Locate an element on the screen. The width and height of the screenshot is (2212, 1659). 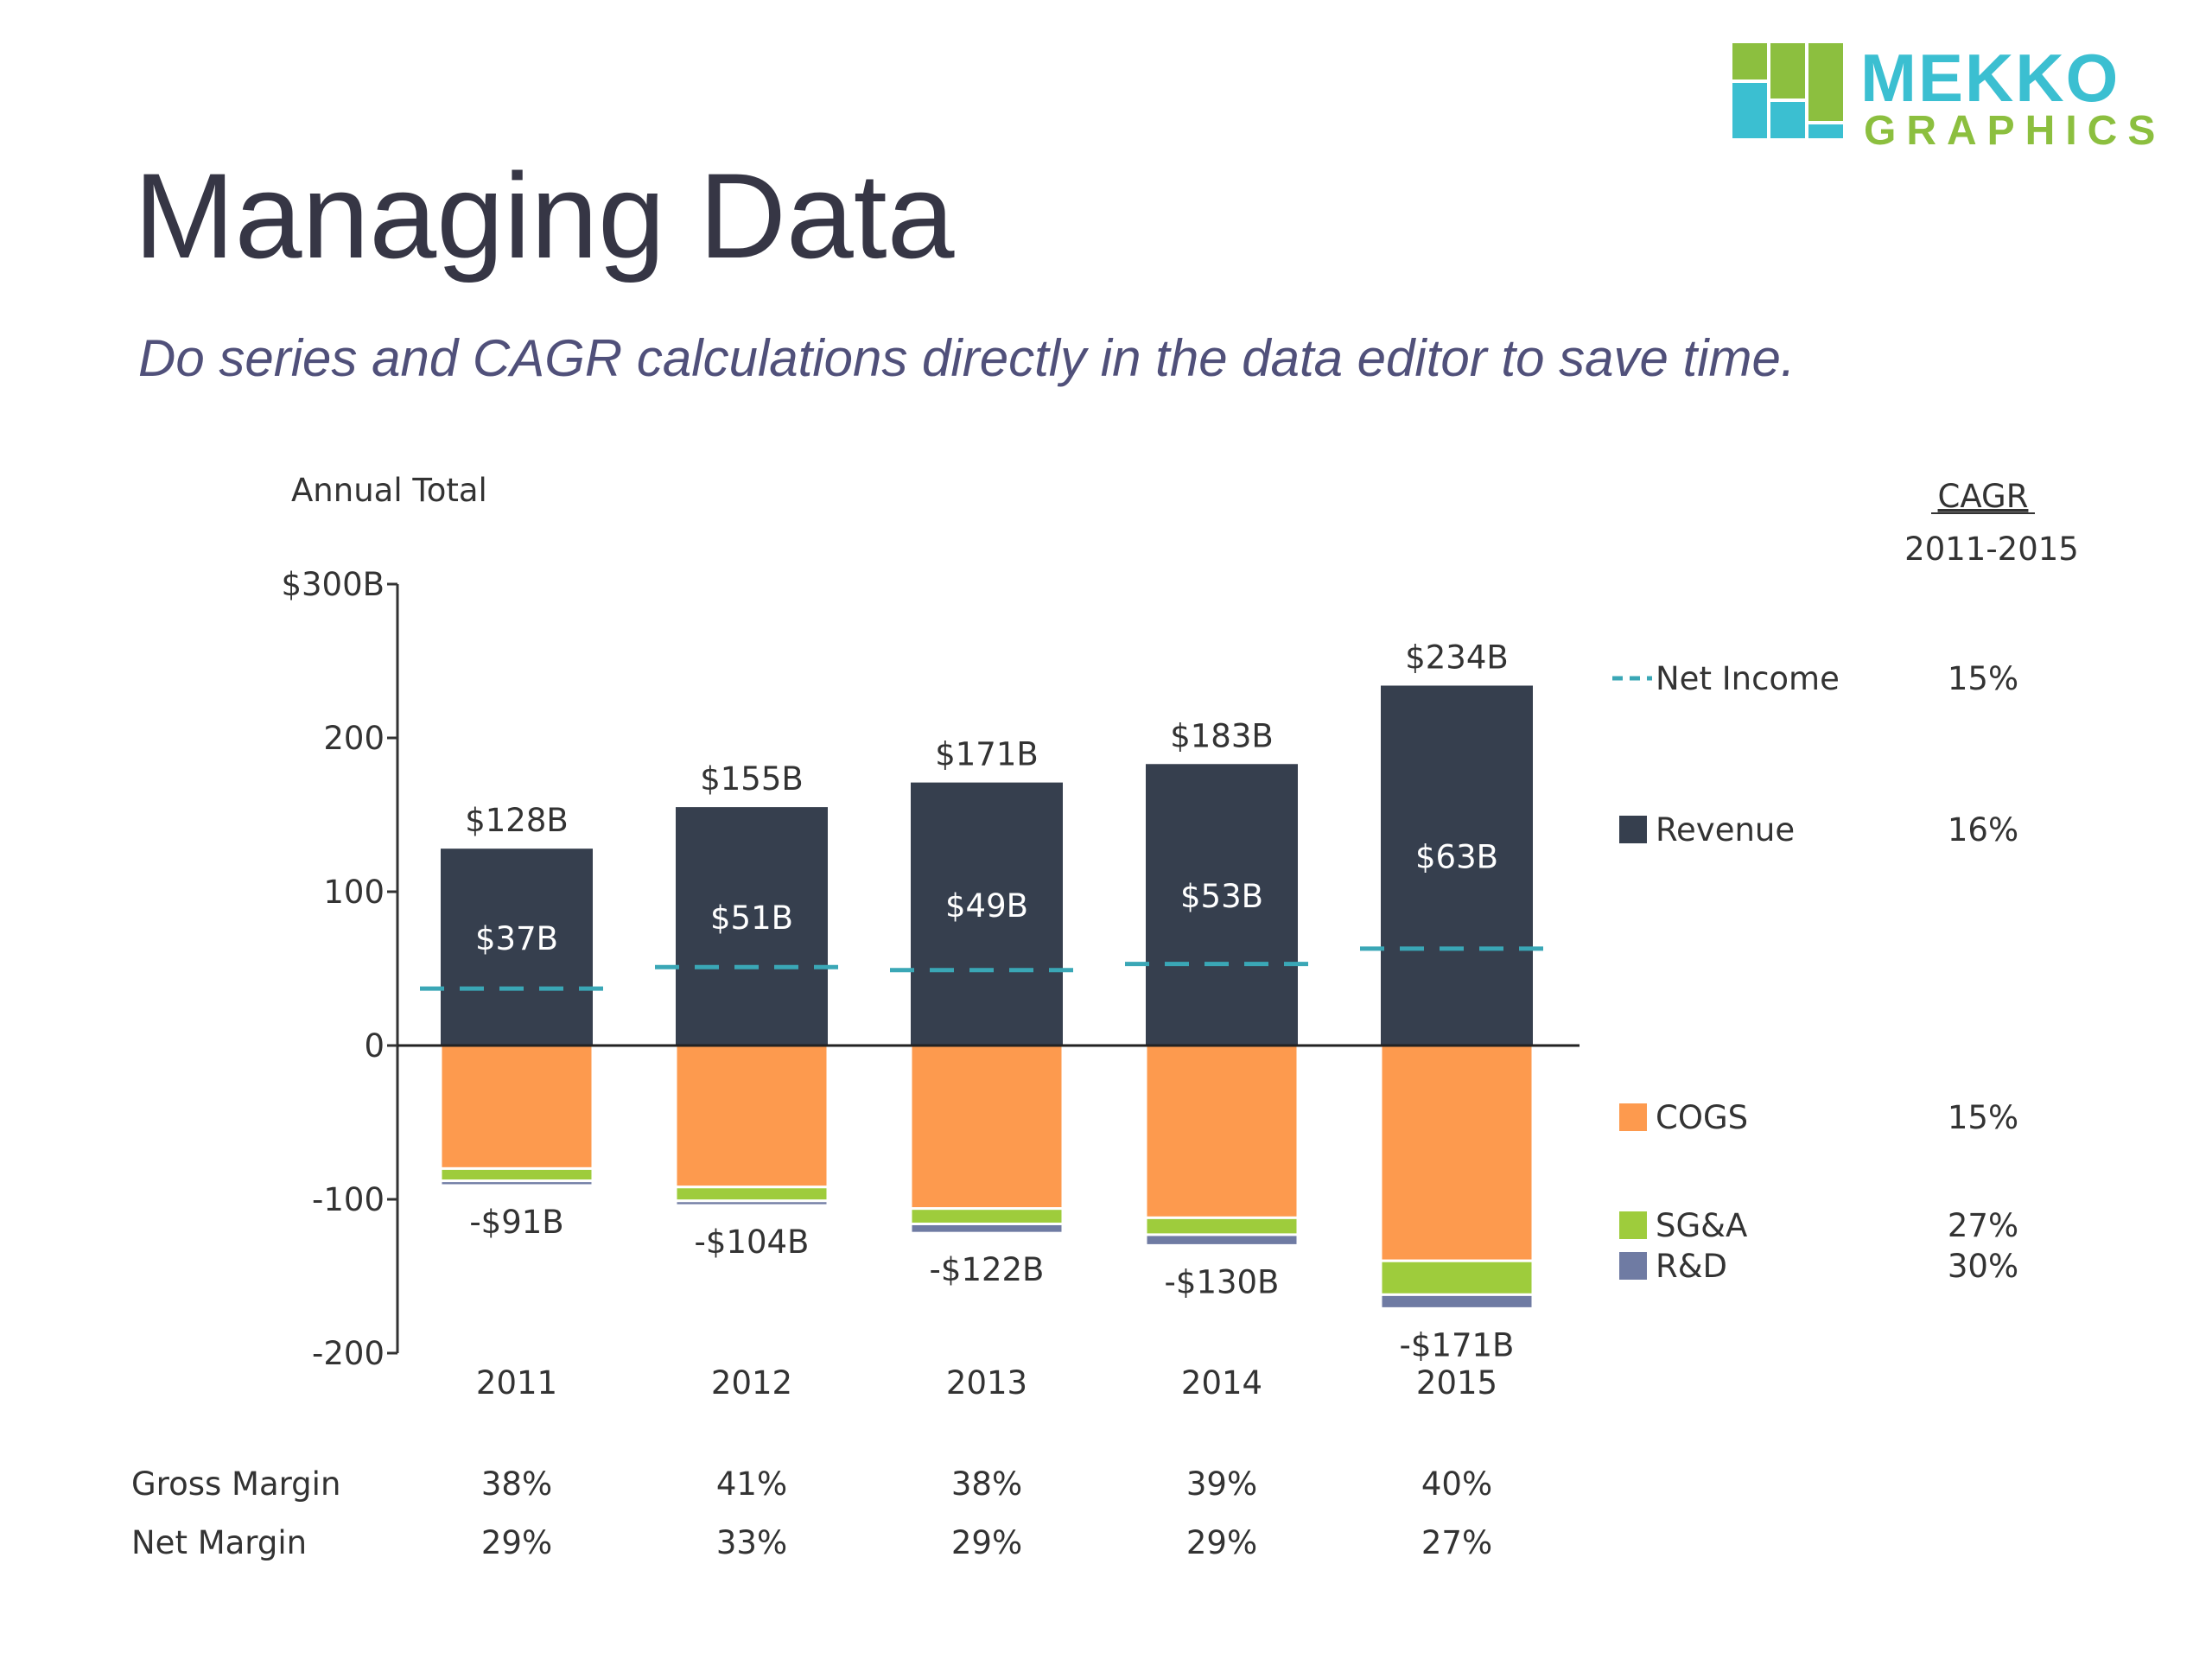
legend-cagr-cogs: 15% is located at coordinates (1983, 1117).